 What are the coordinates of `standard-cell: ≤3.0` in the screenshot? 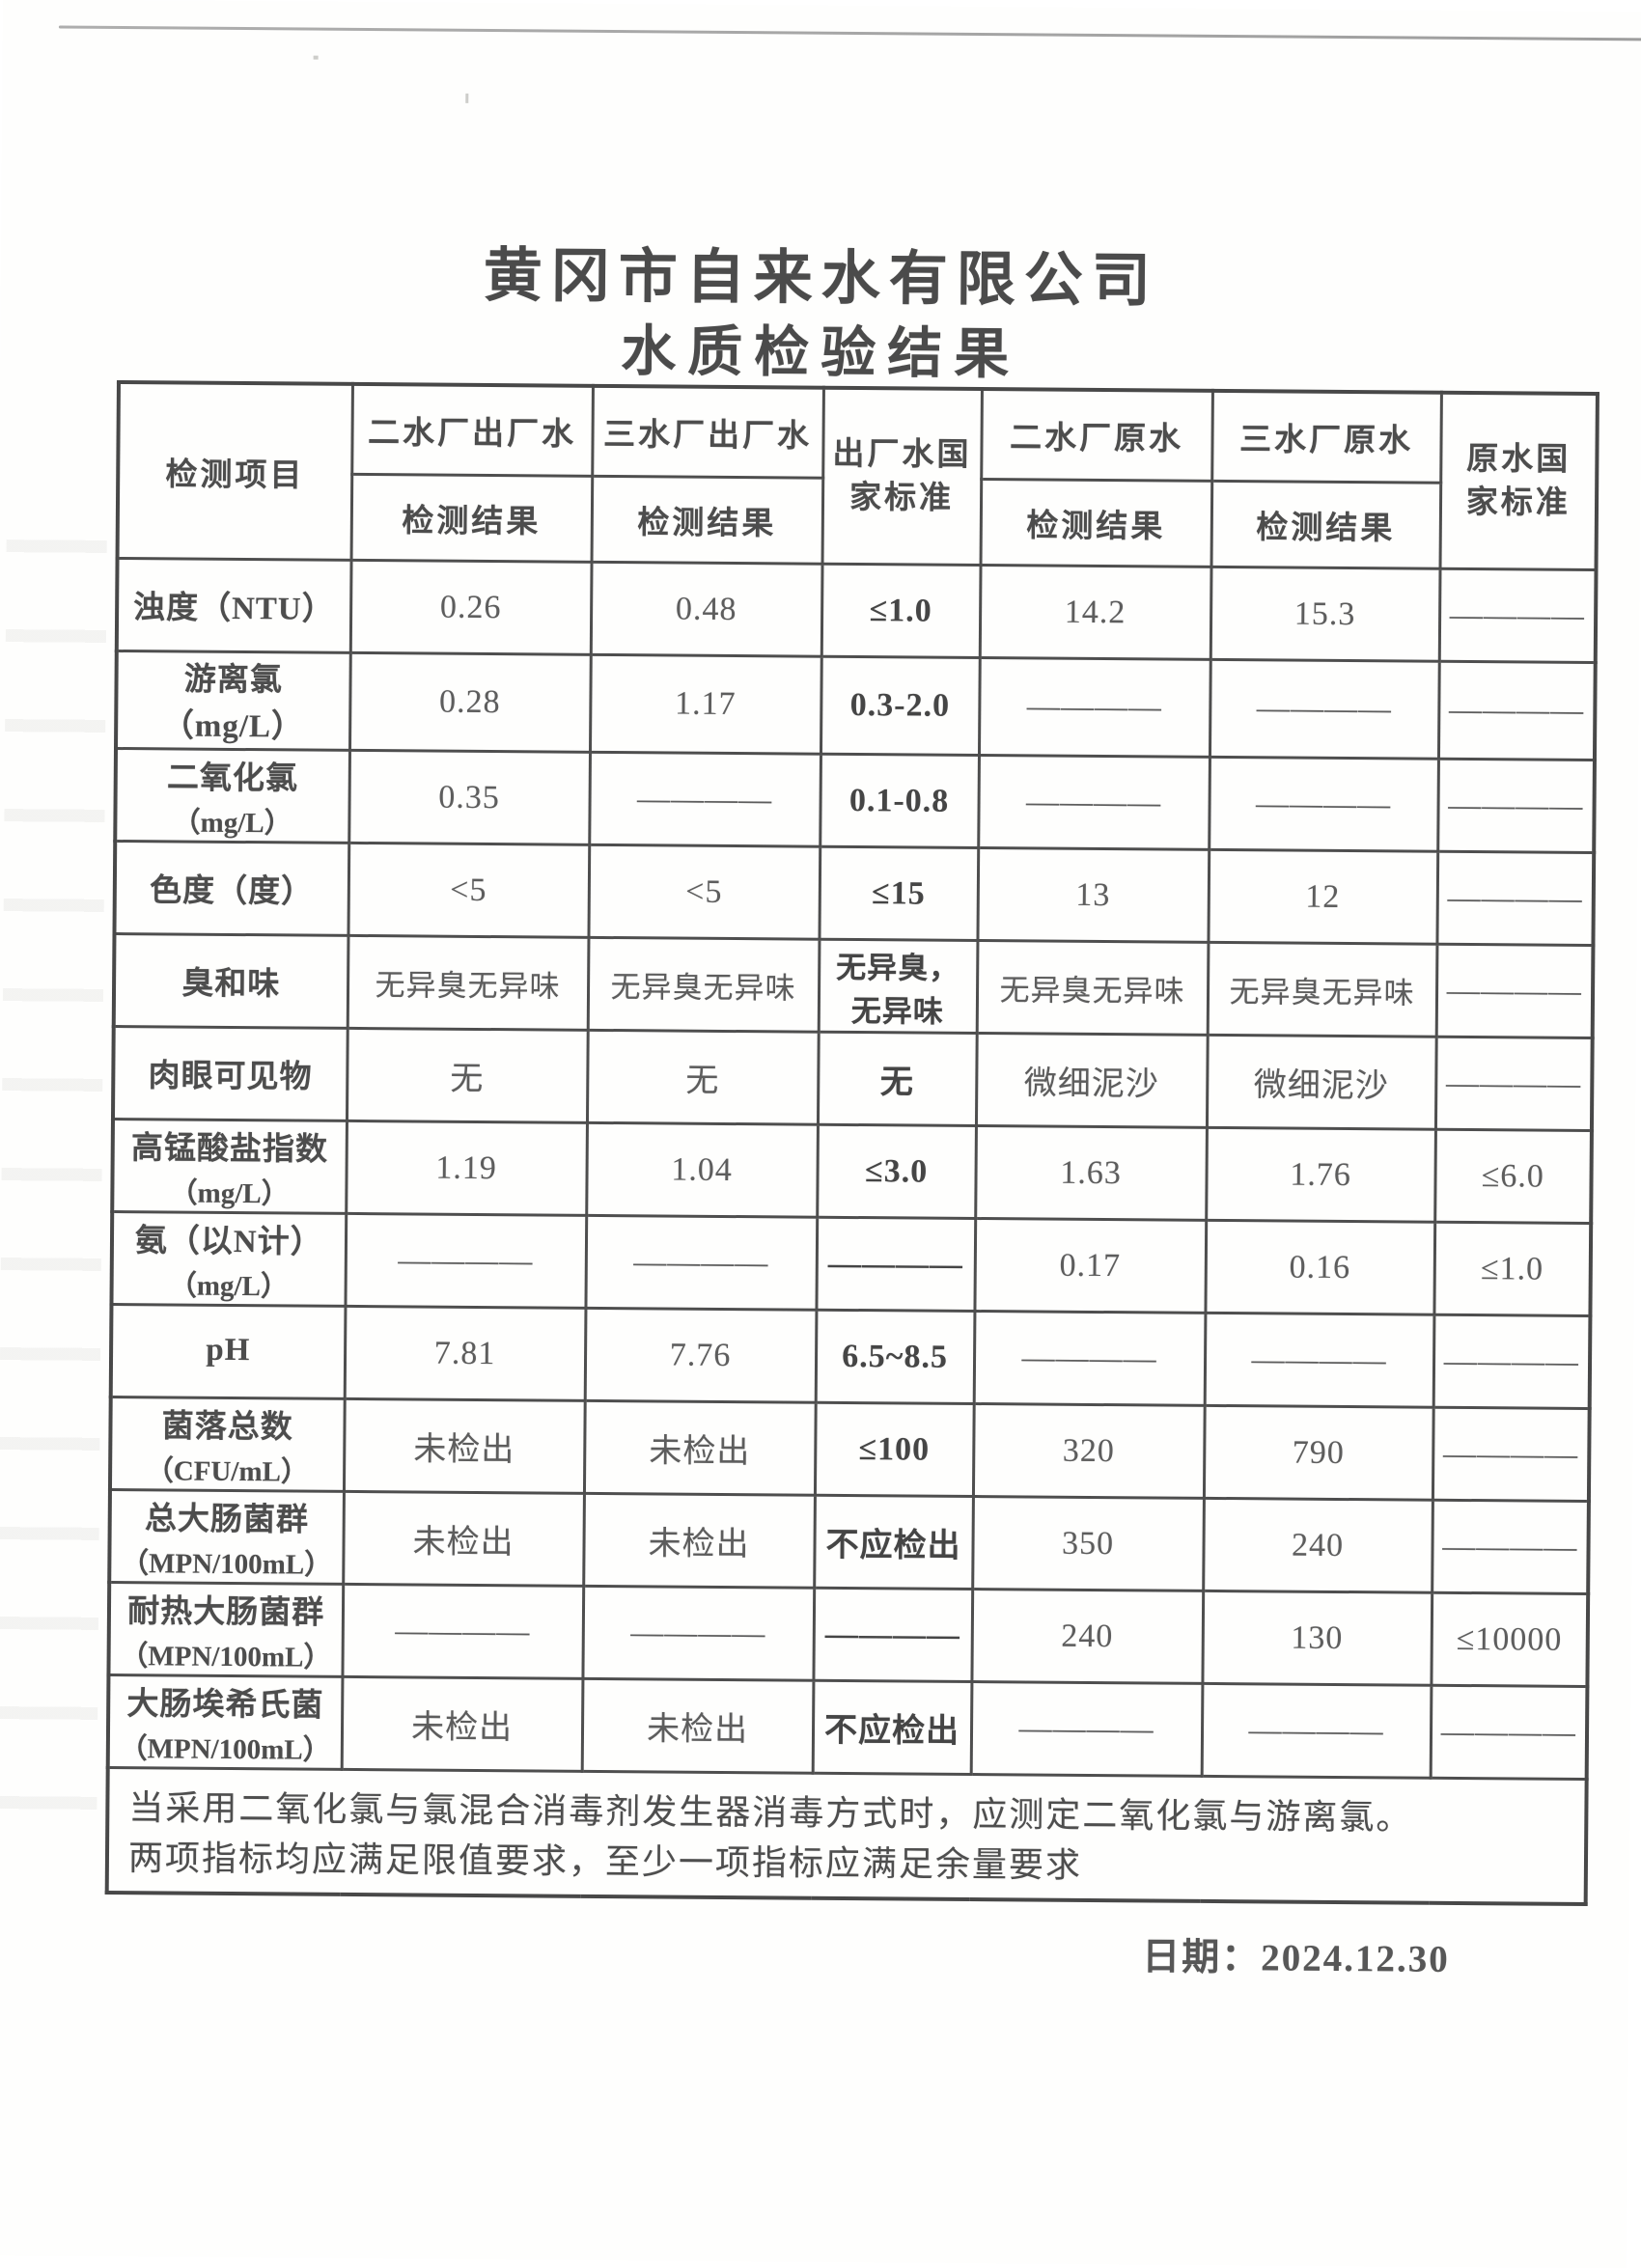 It's located at (896, 1171).